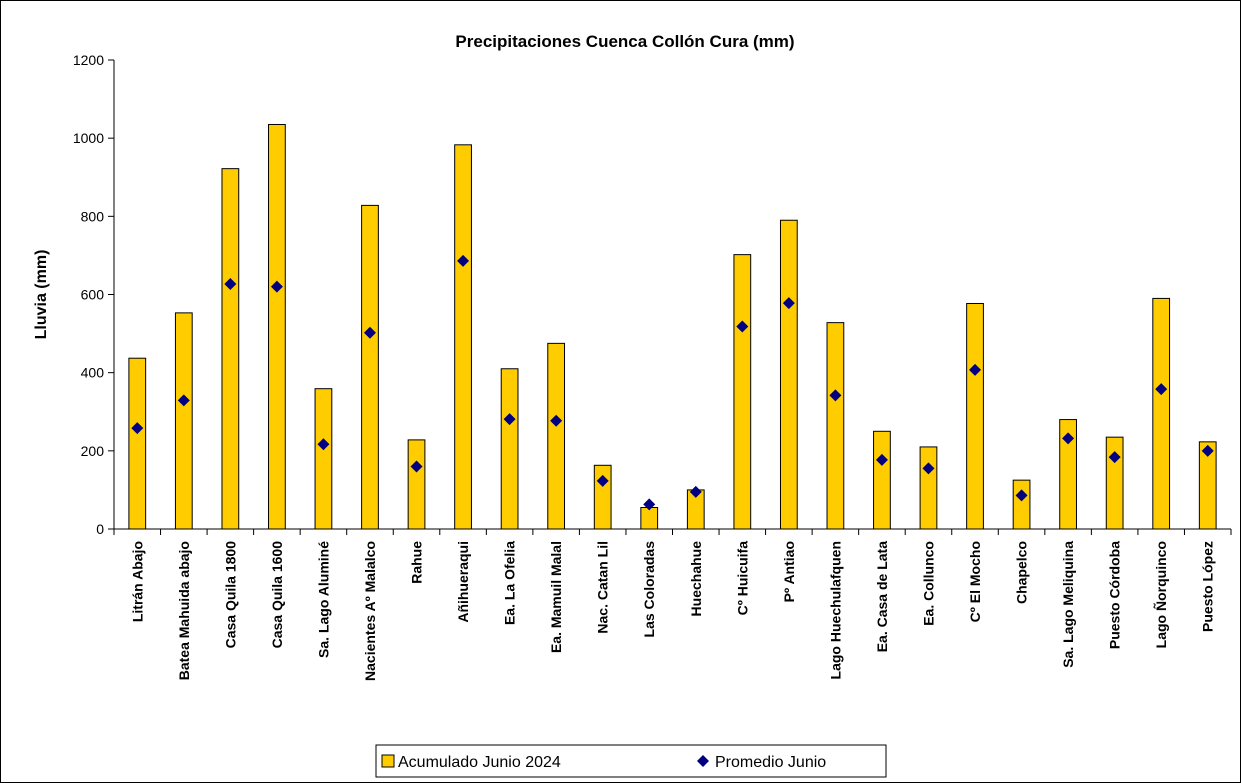 The image size is (1241, 783). I want to click on legend-box, so click(631, 761).